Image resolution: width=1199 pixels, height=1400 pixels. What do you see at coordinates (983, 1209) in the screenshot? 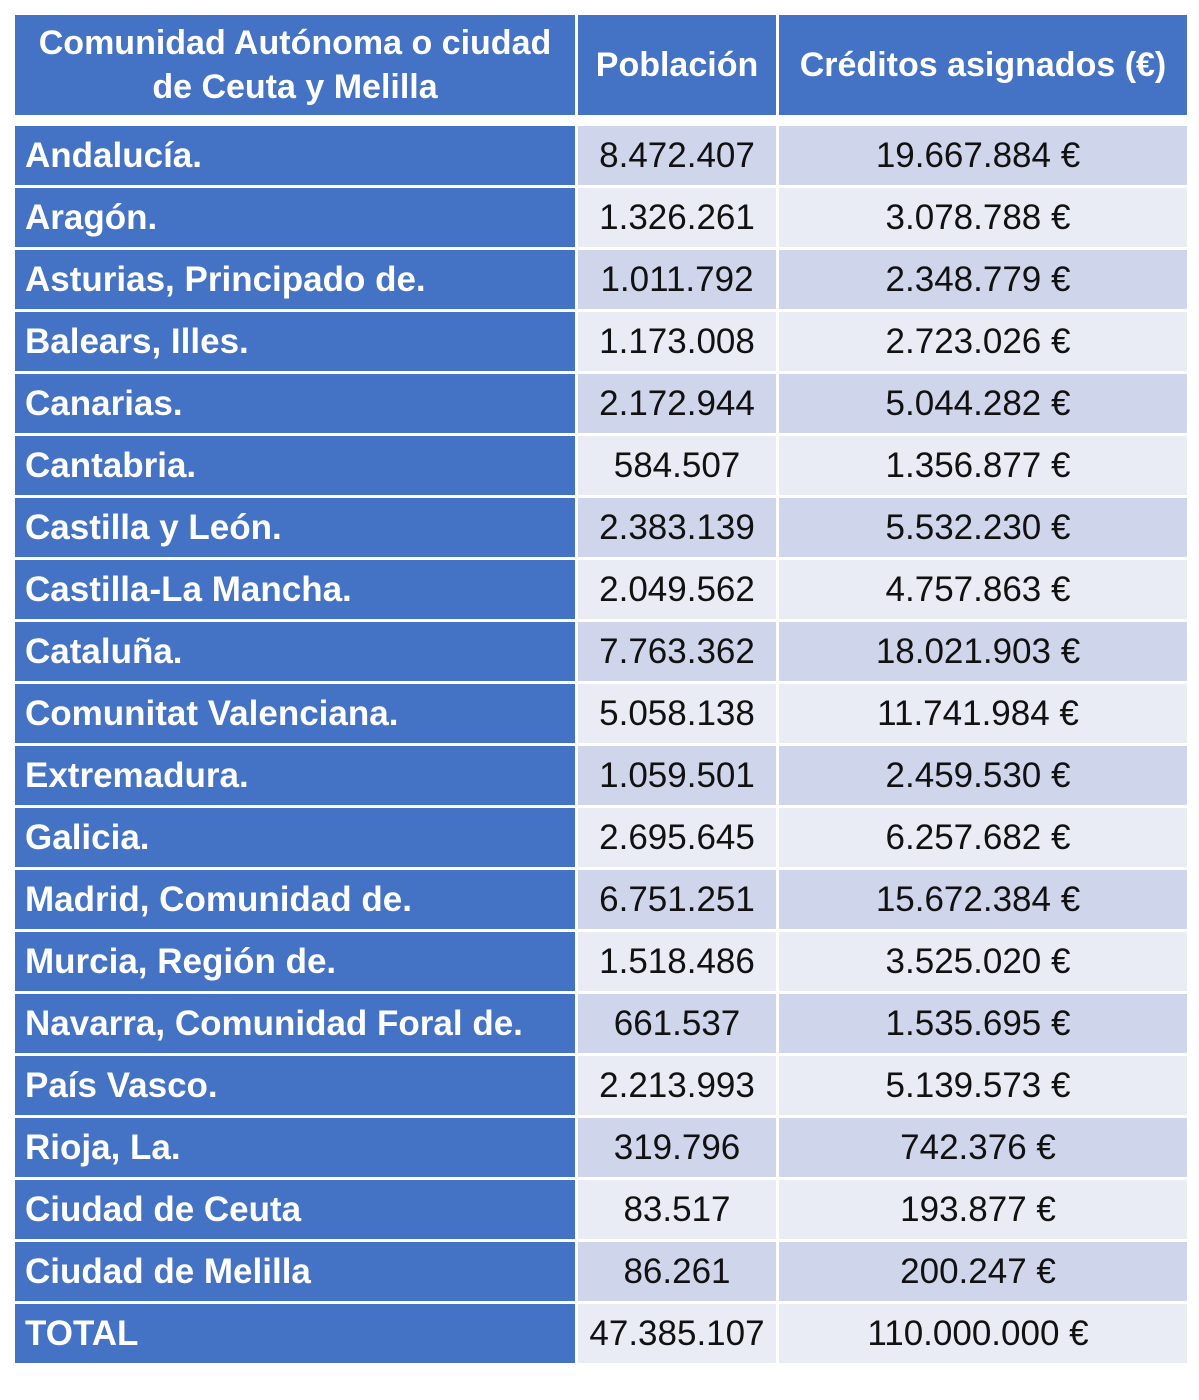
I see `cell-creditos: 193.877 €` at bounding box center [983, 1209].